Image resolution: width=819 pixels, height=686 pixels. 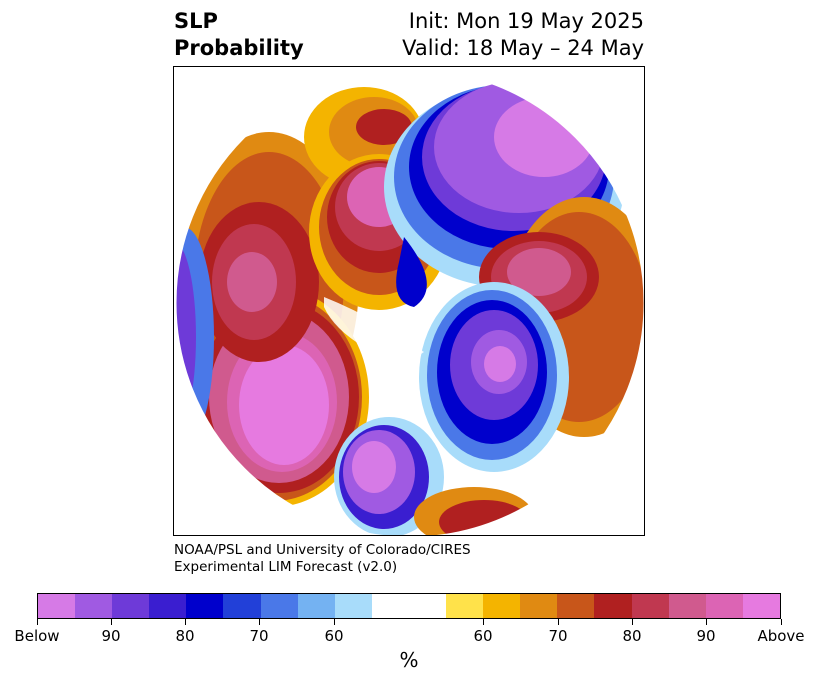 What do you see at coordinates (526, 21) in the screenshot?
I see `init-date: Init: Mon 19 May 2025` at bounding box center [526, 21].